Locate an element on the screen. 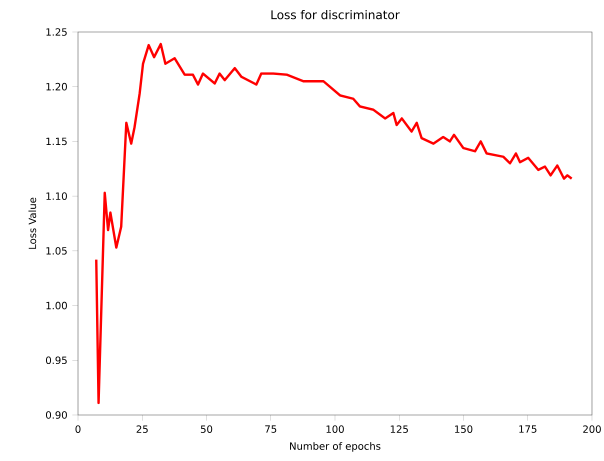  x-tick-label: 0 is located at coordinates (78, 429).